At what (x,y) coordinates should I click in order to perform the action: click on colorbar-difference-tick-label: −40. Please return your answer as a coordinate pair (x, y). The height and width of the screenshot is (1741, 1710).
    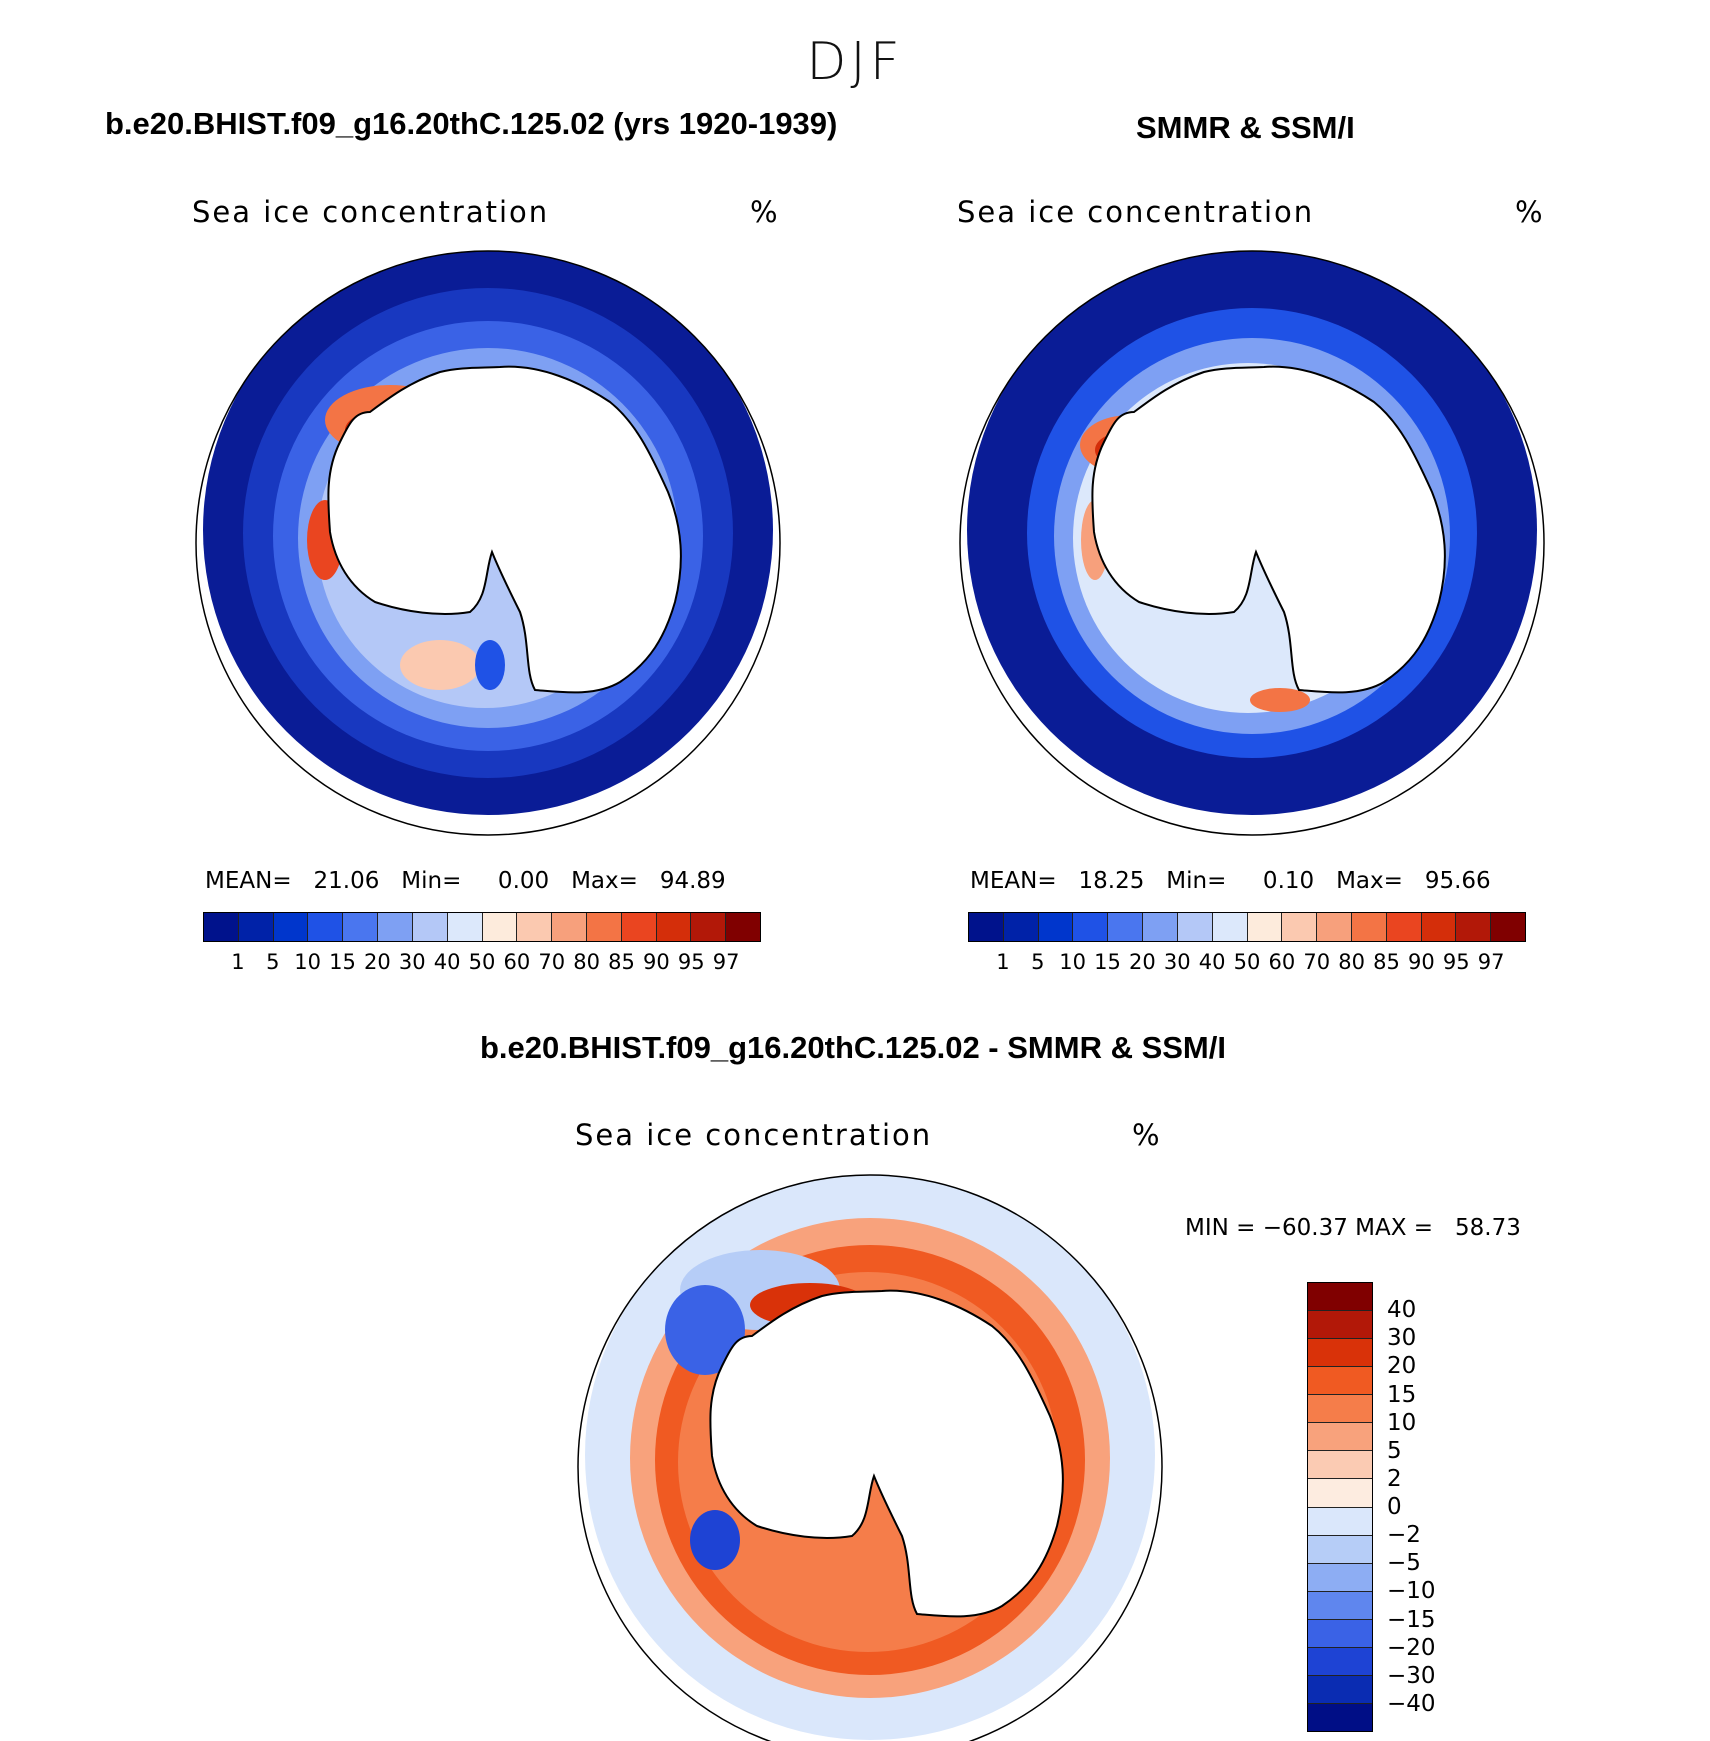
    Looking at the image, I should click on (1411, 1703).